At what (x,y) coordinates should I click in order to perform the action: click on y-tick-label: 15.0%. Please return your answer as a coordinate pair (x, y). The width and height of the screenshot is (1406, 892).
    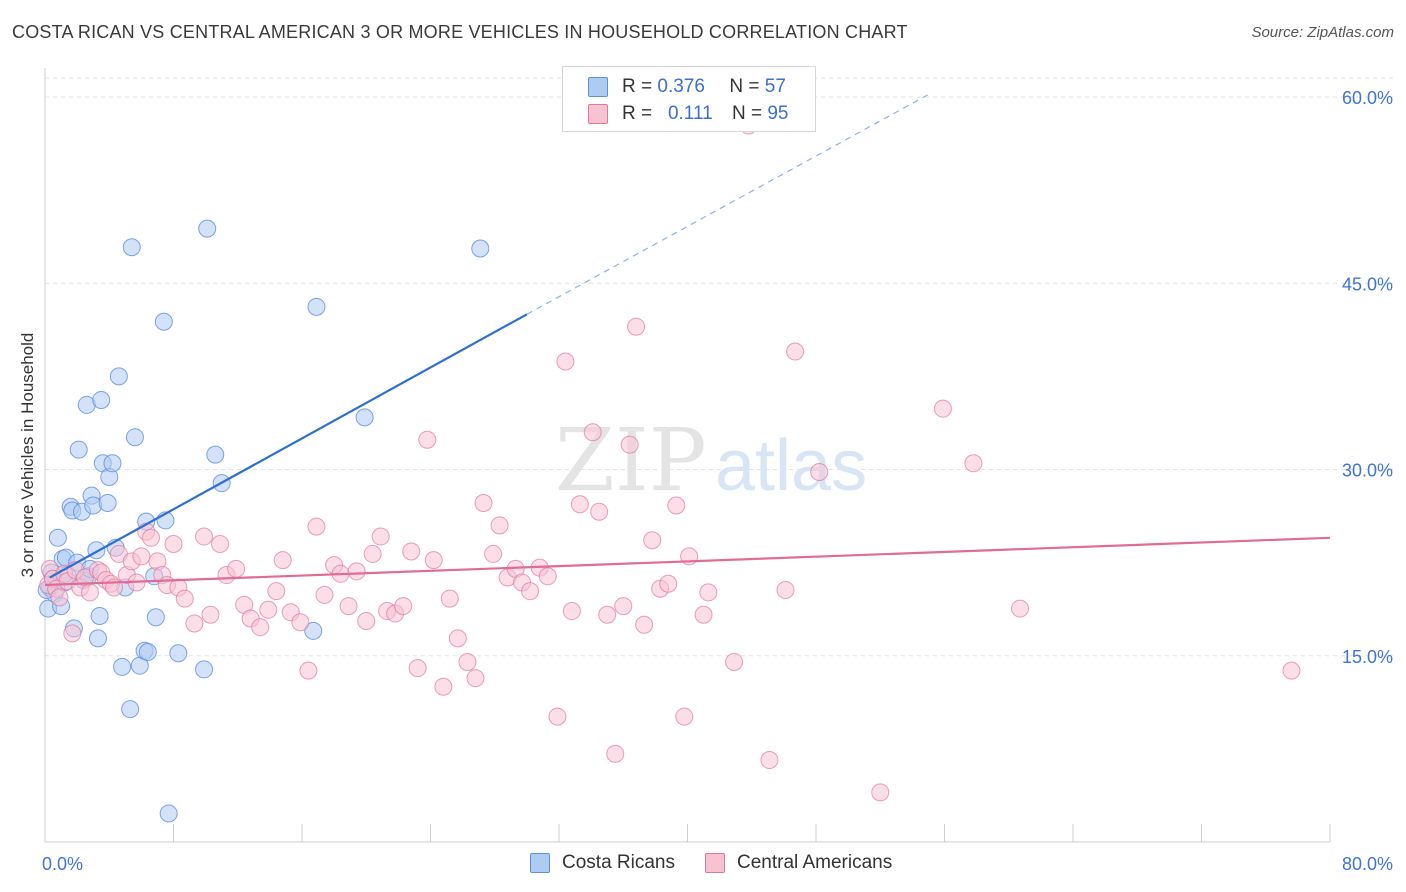
    Looking at the image, I should click on (1367, 657).